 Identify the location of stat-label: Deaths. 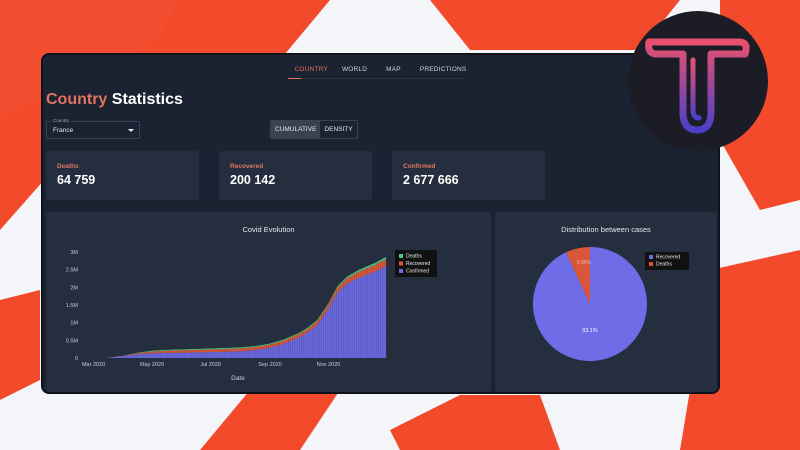
(68, 166).